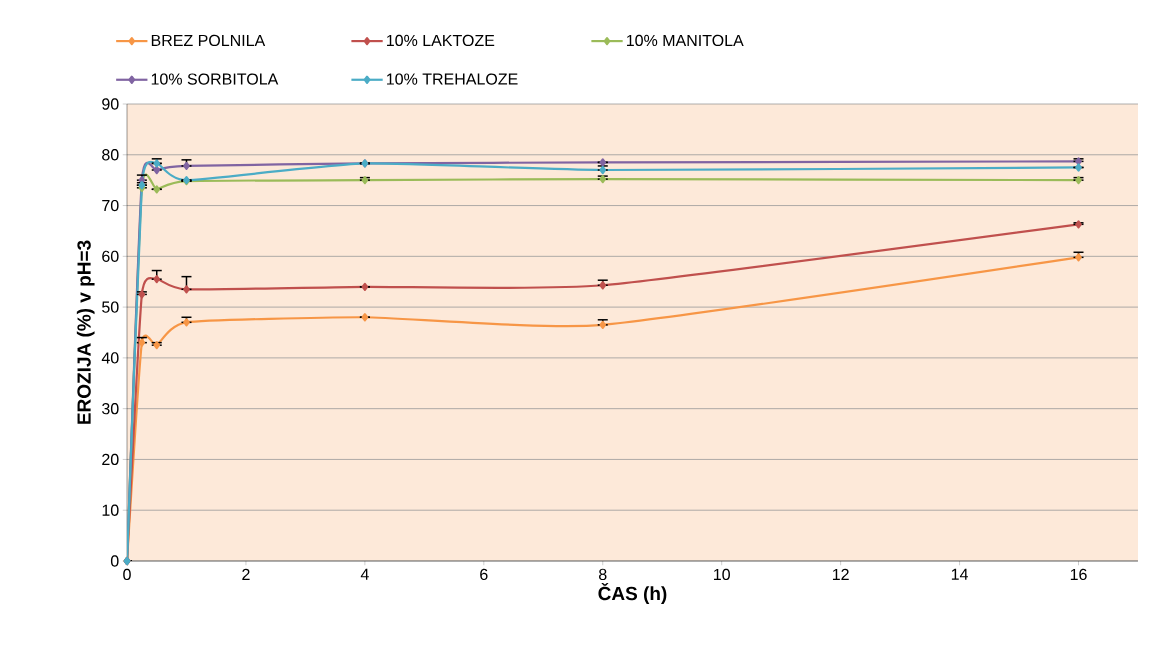 This screenshot has height=648, width=1171. I want to click on y-tick-label: 50, so click(110, 307).